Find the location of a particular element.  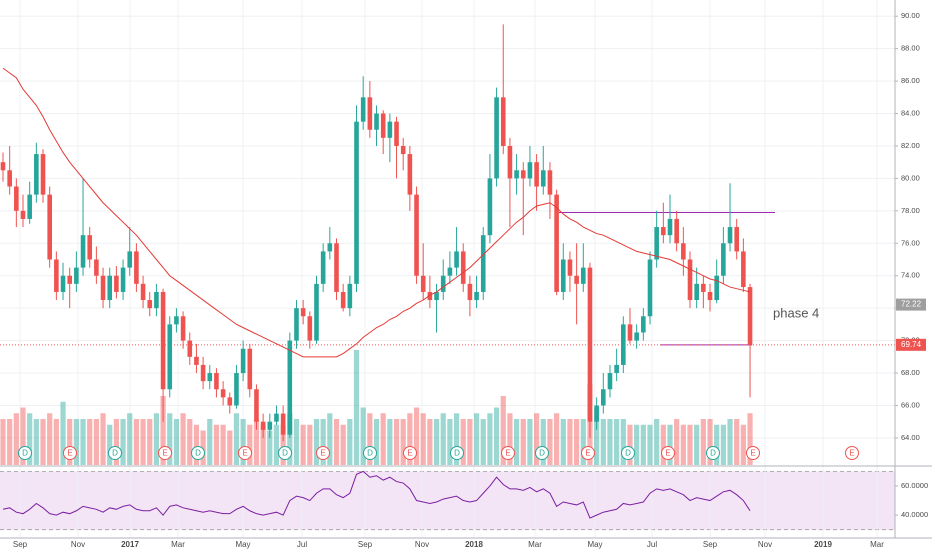

y-tick-label: 90.00 is located at coordinates (910, 15).